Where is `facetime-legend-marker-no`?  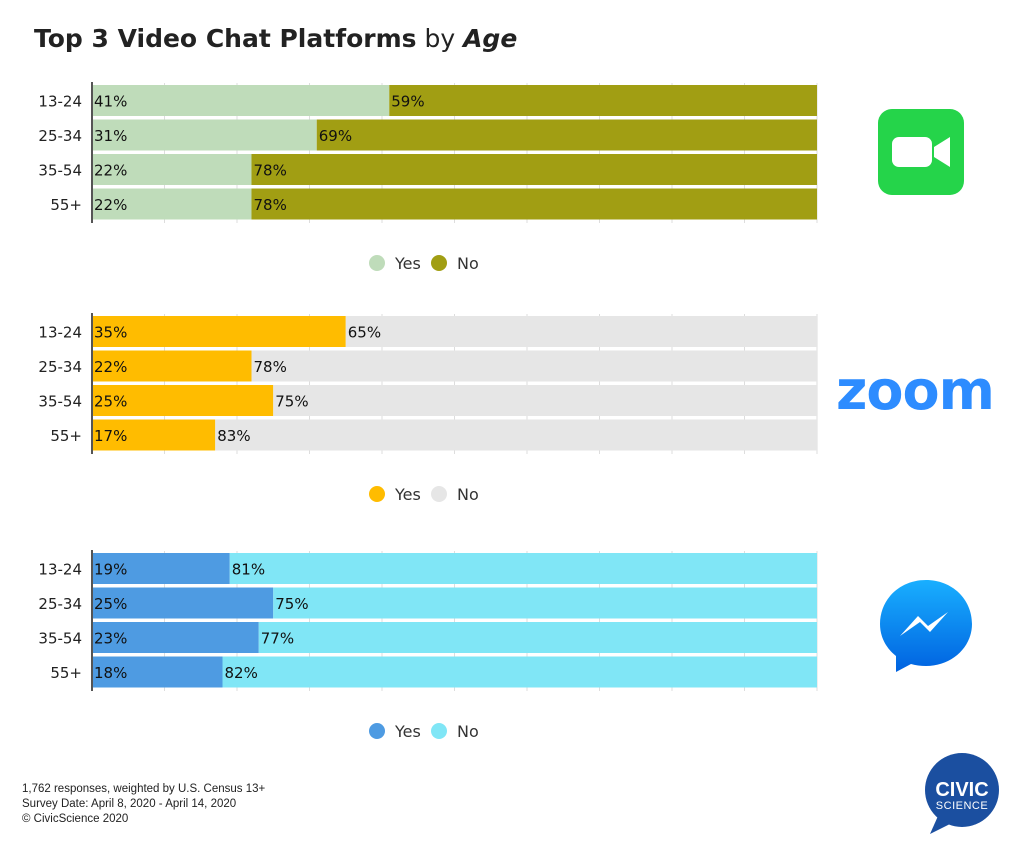 facetime-legend-marker-no is located at coordinates (439, 263).